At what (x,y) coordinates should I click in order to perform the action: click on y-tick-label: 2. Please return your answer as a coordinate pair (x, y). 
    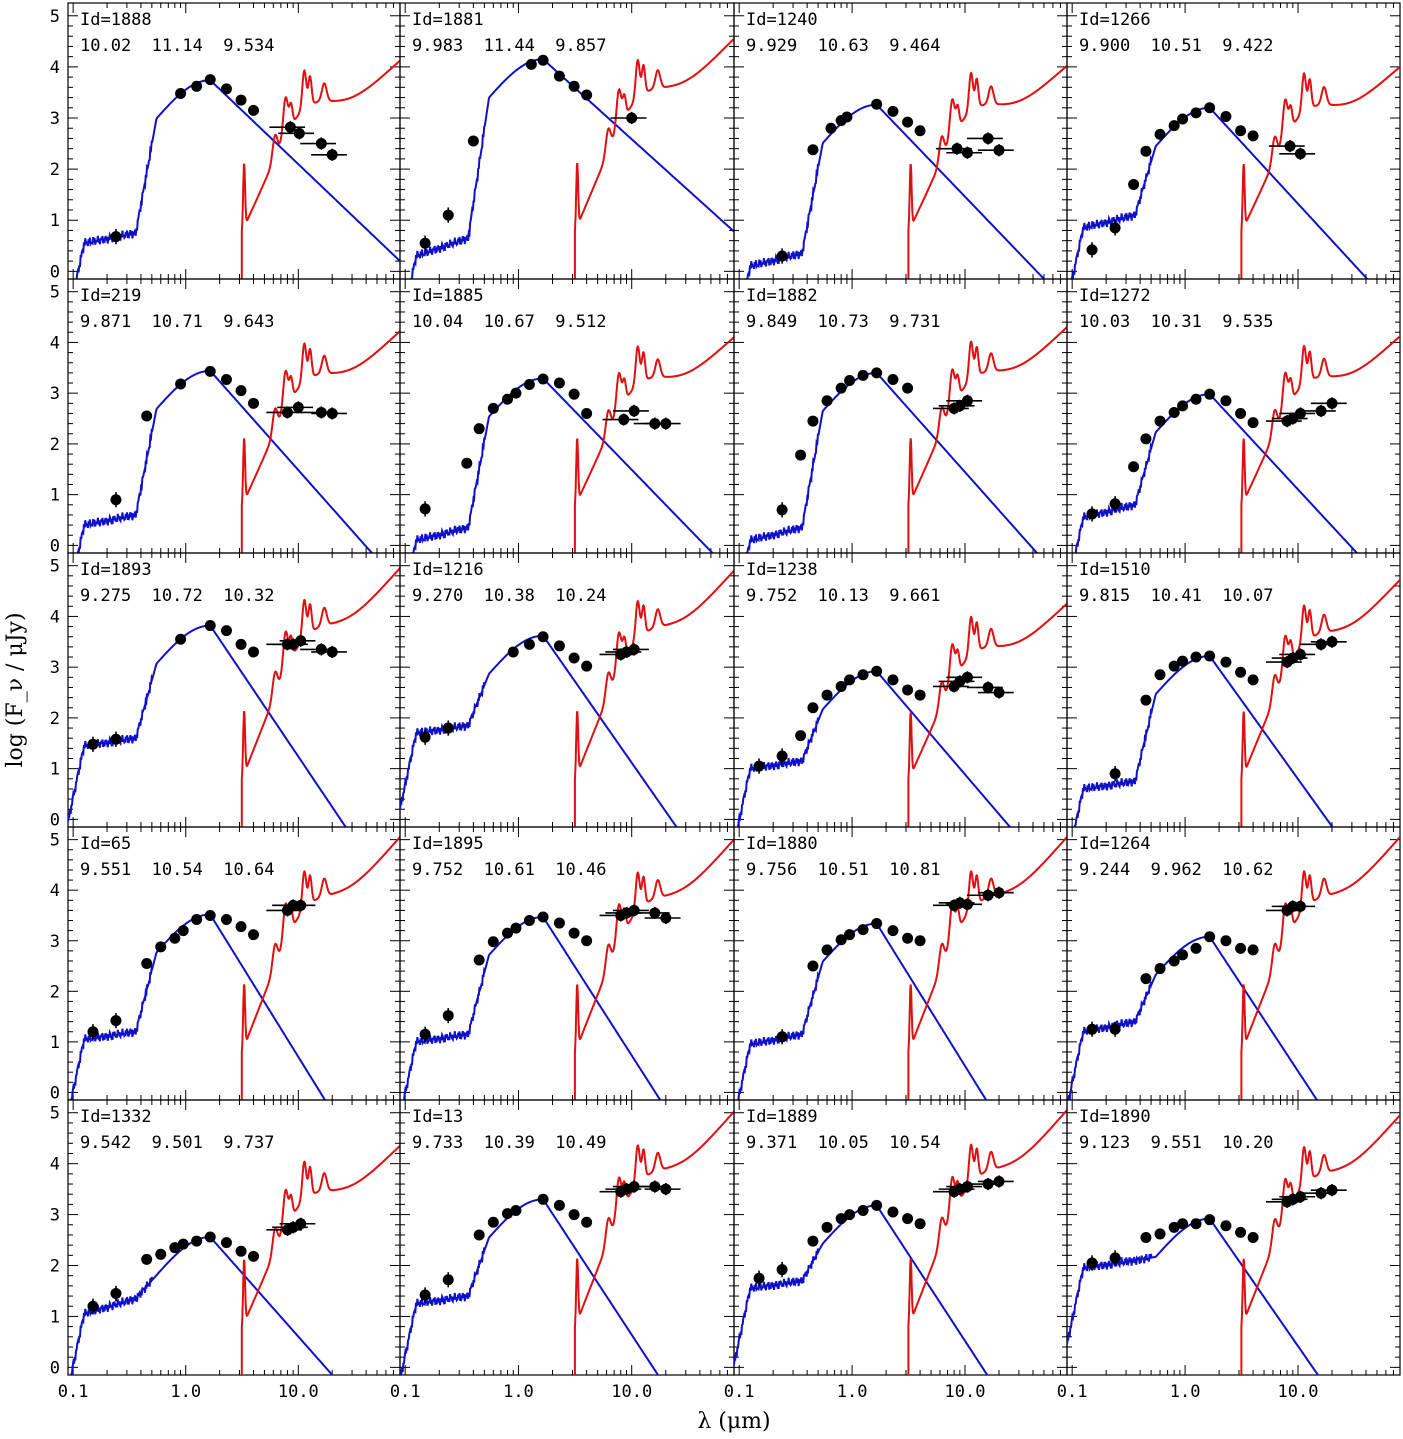
    Looking at the image, I should click on (55, 170).